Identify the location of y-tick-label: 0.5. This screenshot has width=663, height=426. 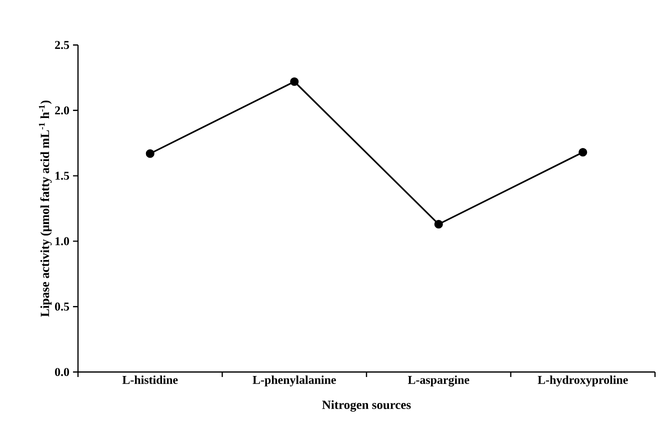
(62, 306).